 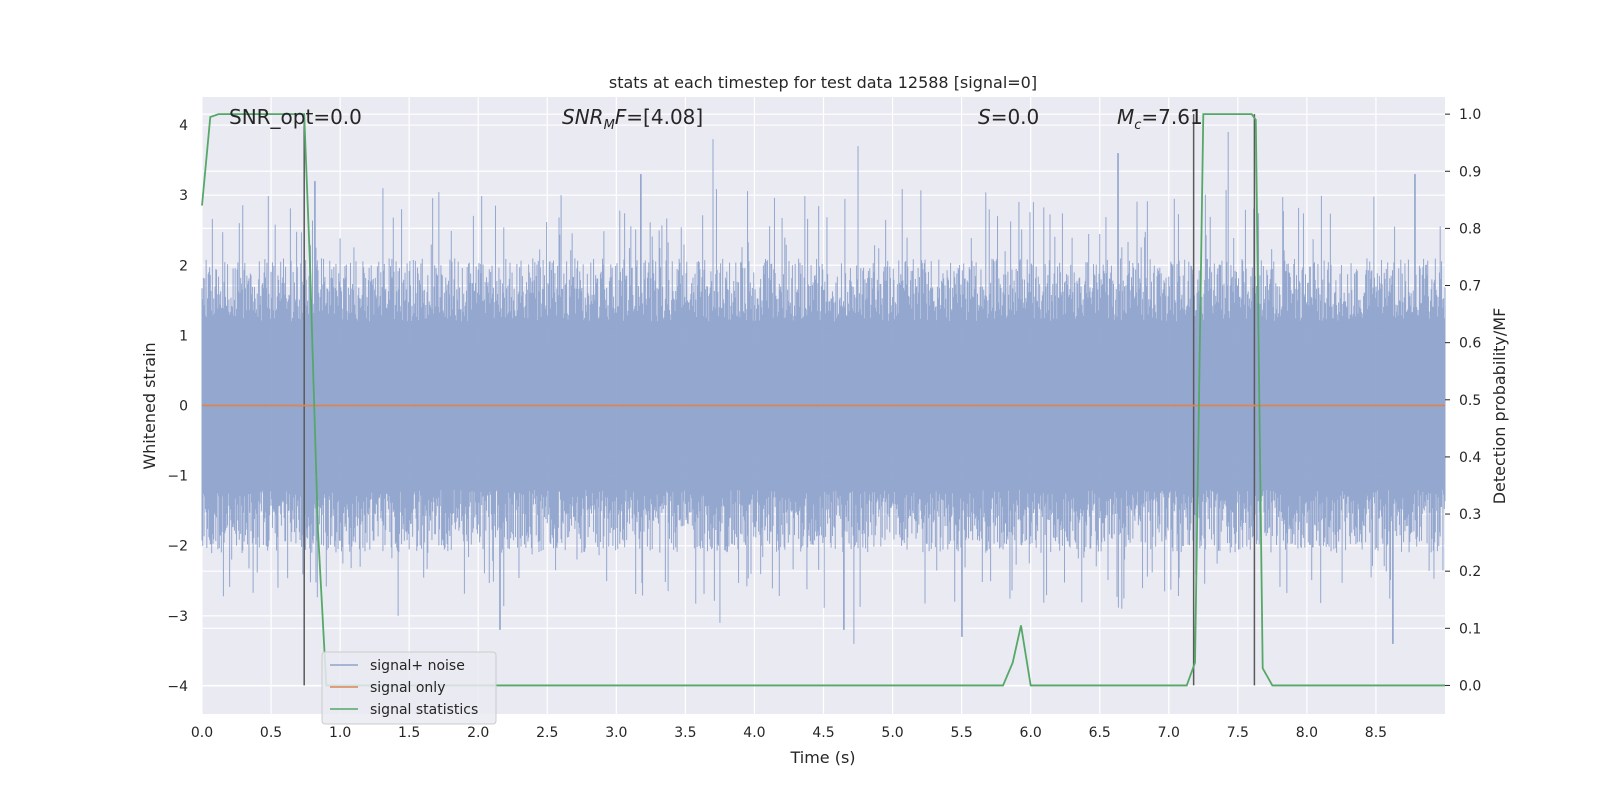 What do you see at coordinates (822, 757) in the screenshot?
I see `x-axis-label: Time (s)` at bounding box center [822, 757].